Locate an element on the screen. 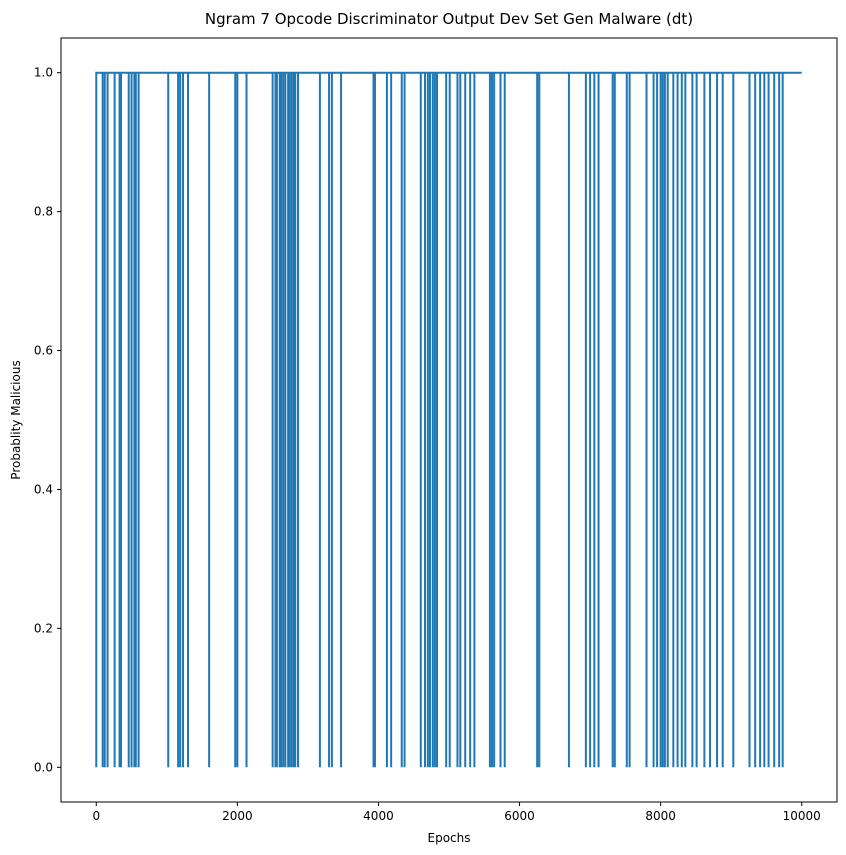 This screenshot has width=846, height=855. y-tick-label: 1.0 is located at coordinates (43, 73).